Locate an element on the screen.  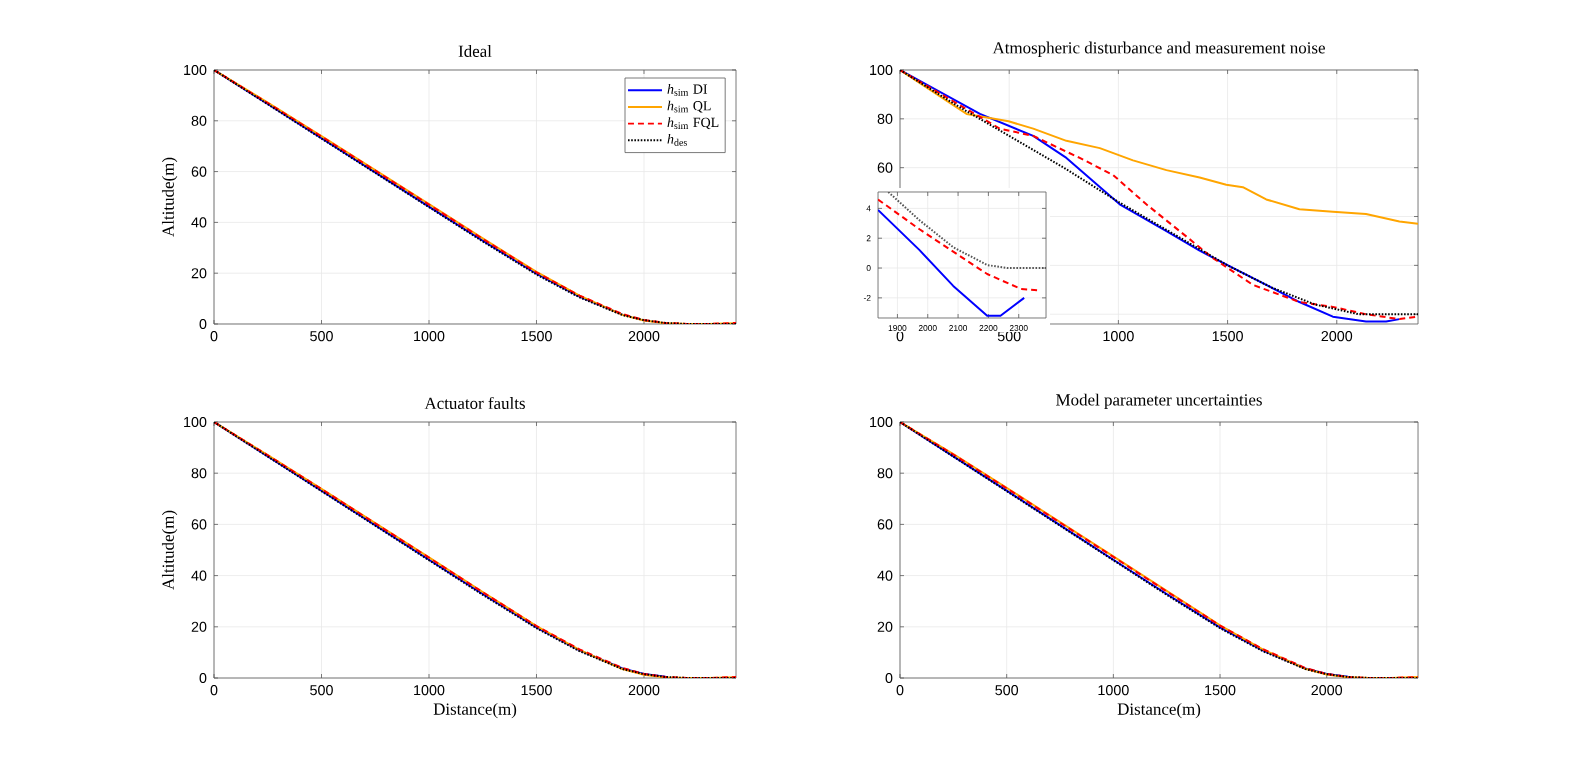
chart-title: Atmospheric disturbance and measurement noise is located at coordinates (1158, 49).